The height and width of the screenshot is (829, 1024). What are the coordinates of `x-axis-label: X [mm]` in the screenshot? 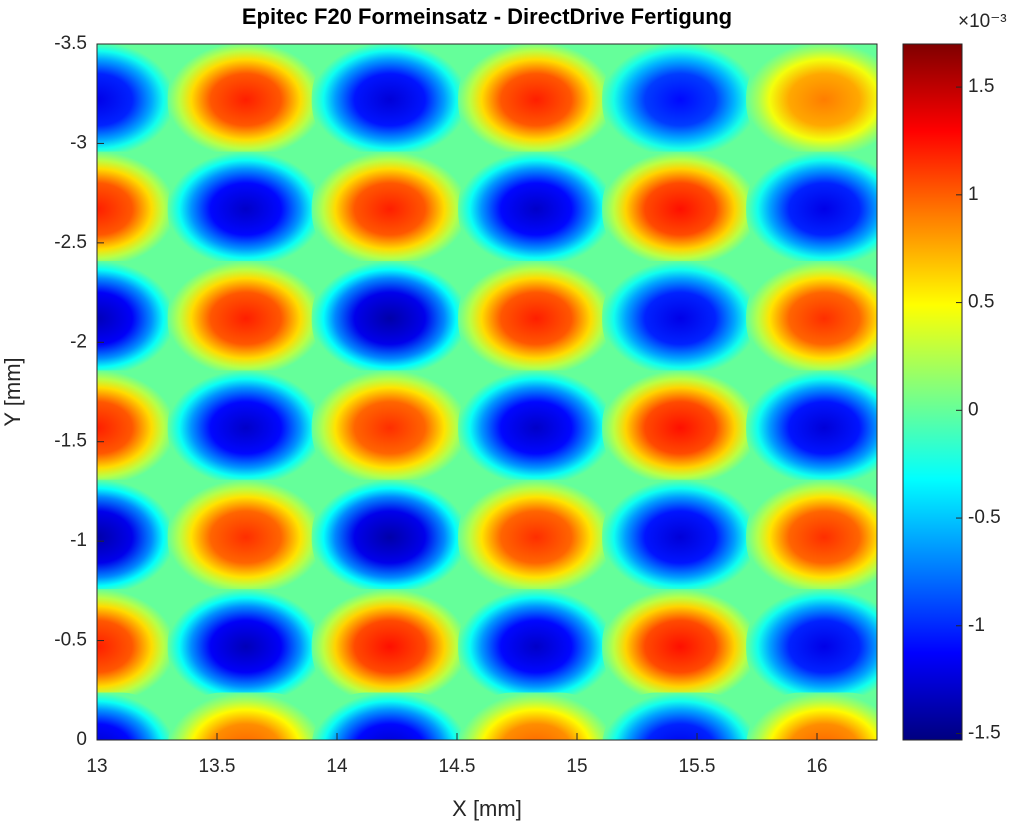 It's located at (487, 808).